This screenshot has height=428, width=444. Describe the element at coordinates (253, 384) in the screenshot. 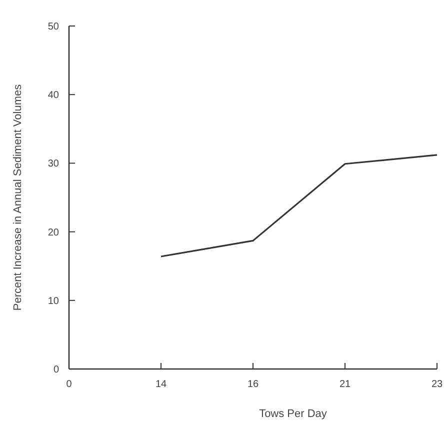

I see `x-tick-label: 16` at that location.